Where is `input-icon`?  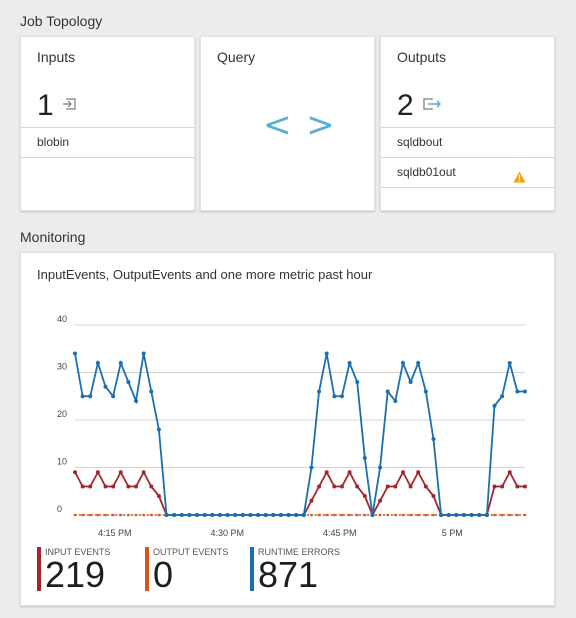
input-icon is located at coordinates (70, 106).